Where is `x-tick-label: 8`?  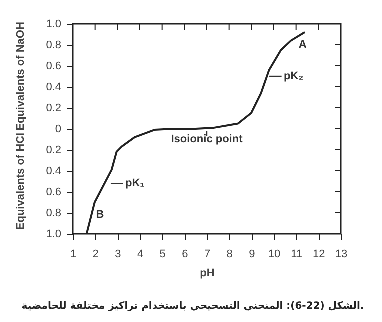
x-tick-label: 8 is located at coordinates (229, 254).